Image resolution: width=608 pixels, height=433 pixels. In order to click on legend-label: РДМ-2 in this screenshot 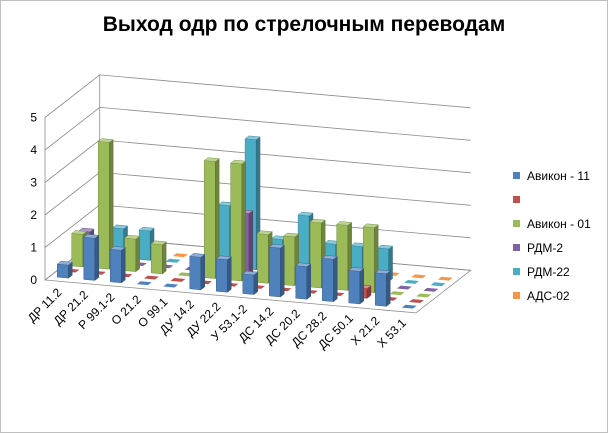, I will do `click(545, 248)`.